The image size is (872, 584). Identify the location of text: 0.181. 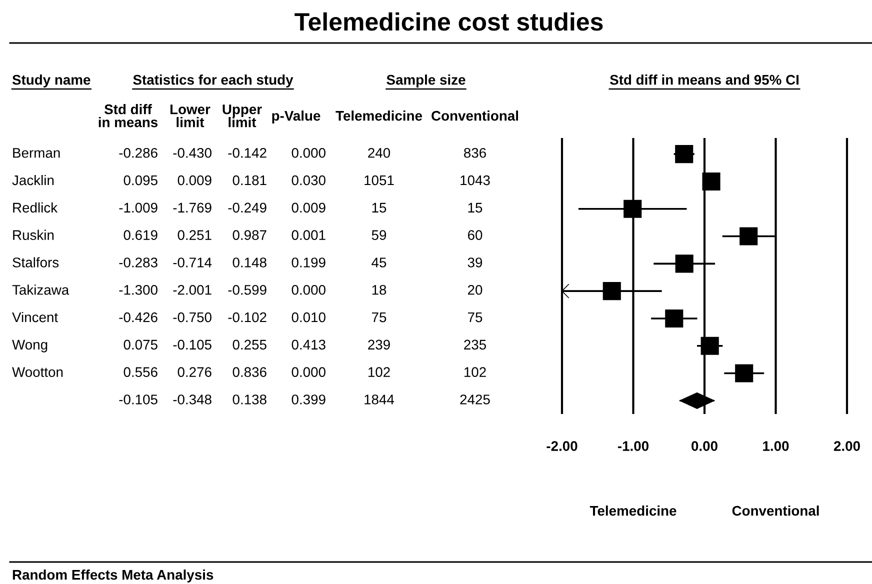
(249, 180).